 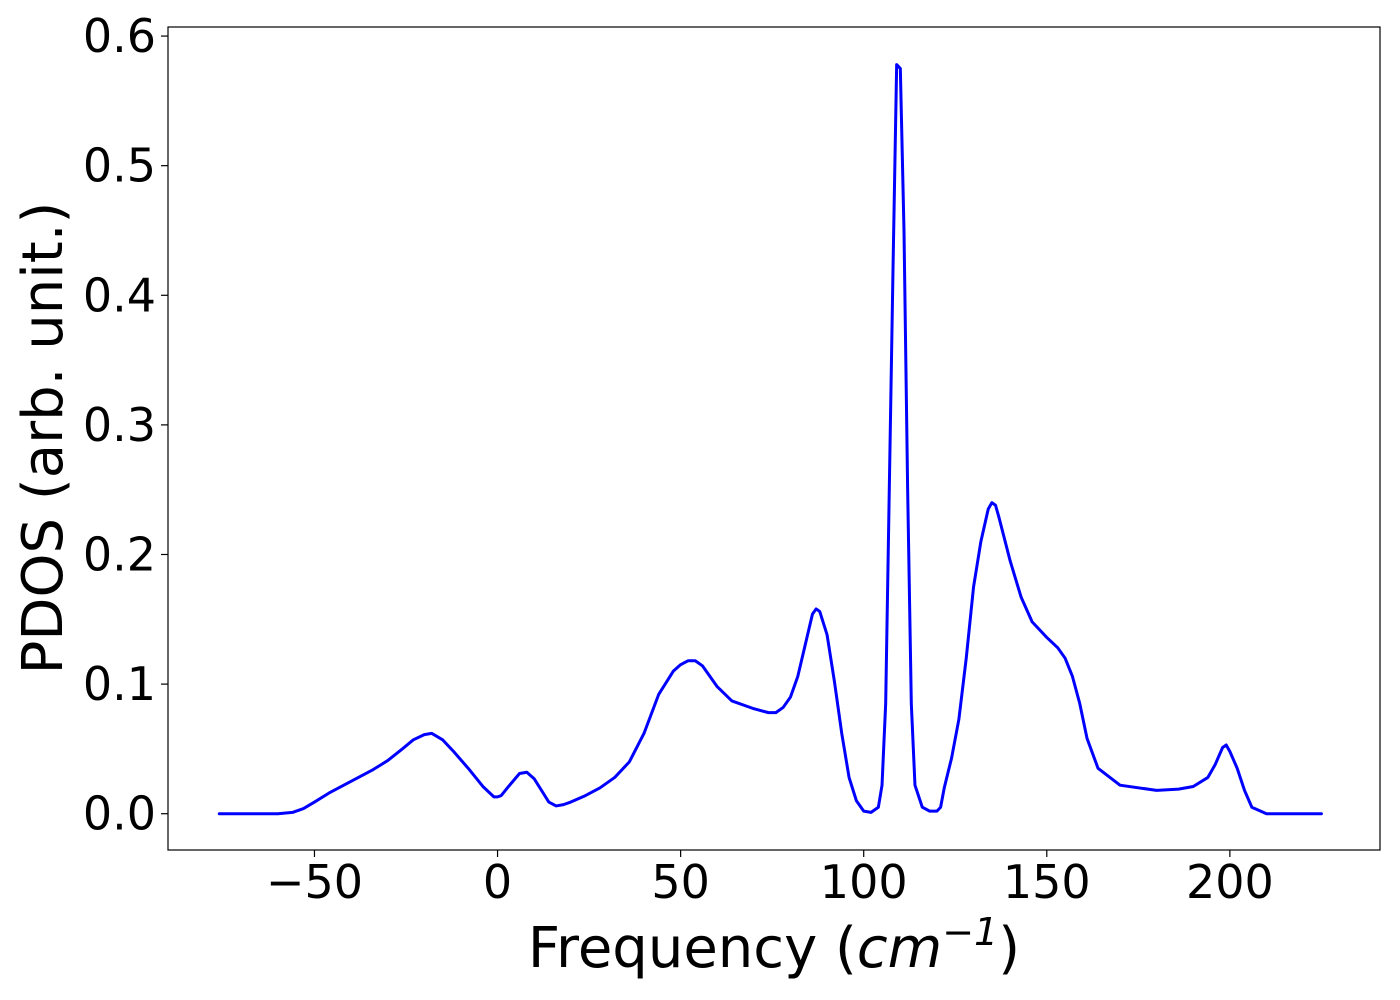 What do you see at coordinates (43, 438) in the screenshot?
I see `y-axis-label: PDOS (arb. unit.)` at bounding box center [43, 438].